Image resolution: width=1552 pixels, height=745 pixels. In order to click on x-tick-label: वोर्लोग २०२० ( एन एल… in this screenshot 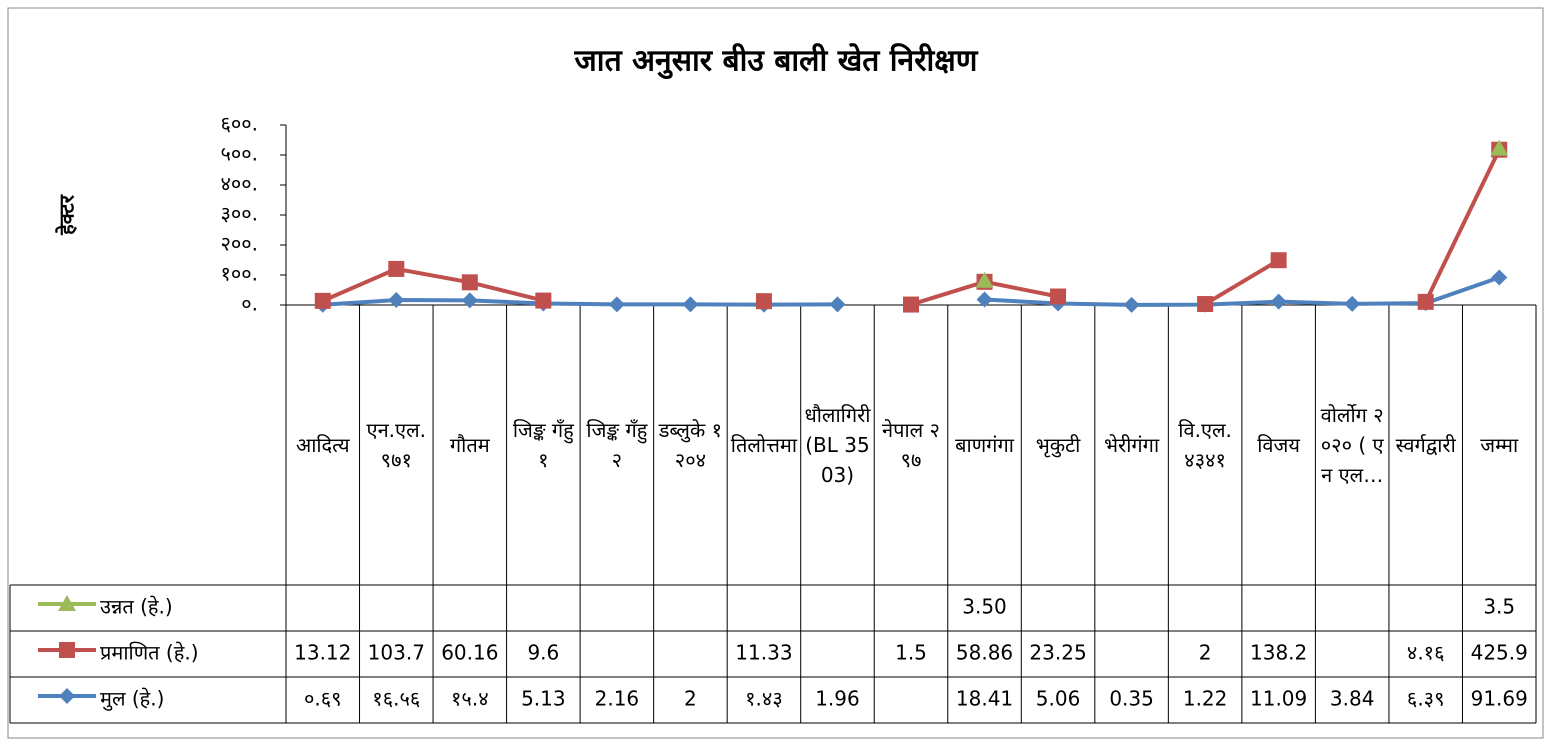, I will do `click(1352, 445)`.